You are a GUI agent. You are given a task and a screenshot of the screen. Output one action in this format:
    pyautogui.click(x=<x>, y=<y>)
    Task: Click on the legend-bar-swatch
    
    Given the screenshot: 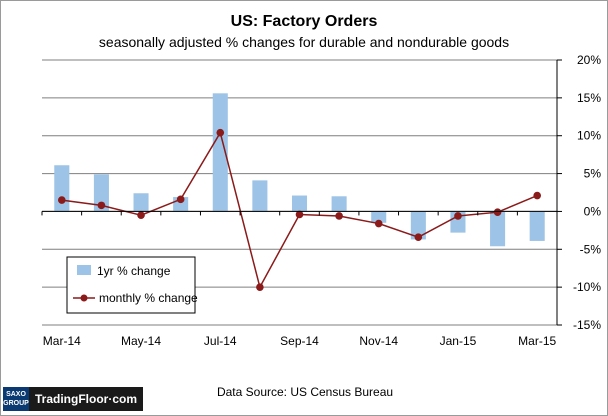 What is the action you would take?
    pyautogui.click(x=84, y=270)
    